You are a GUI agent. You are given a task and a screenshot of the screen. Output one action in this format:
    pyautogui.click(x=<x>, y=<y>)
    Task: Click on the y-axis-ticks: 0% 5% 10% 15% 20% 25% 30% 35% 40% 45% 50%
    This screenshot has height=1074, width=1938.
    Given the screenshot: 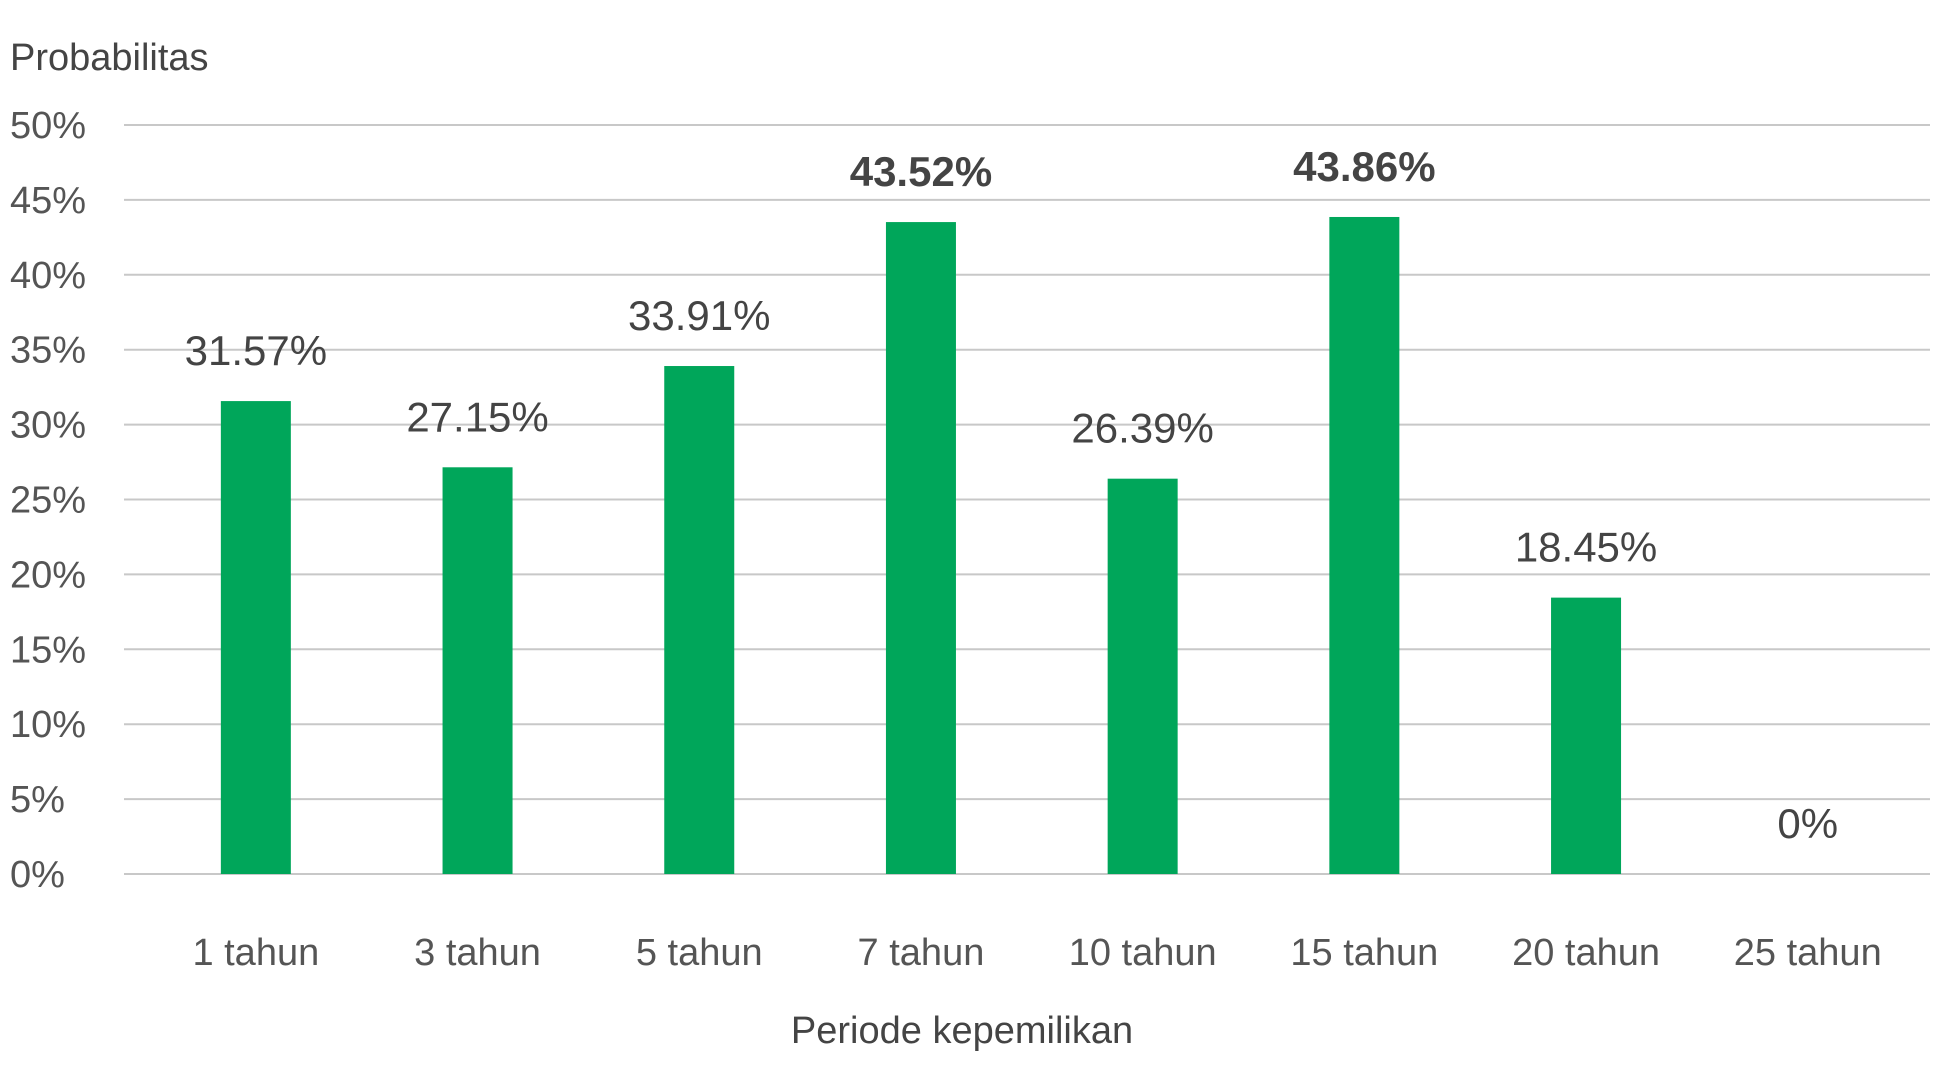 What is the action you would take?
    pyautogui.click(x=48, y=500)
    